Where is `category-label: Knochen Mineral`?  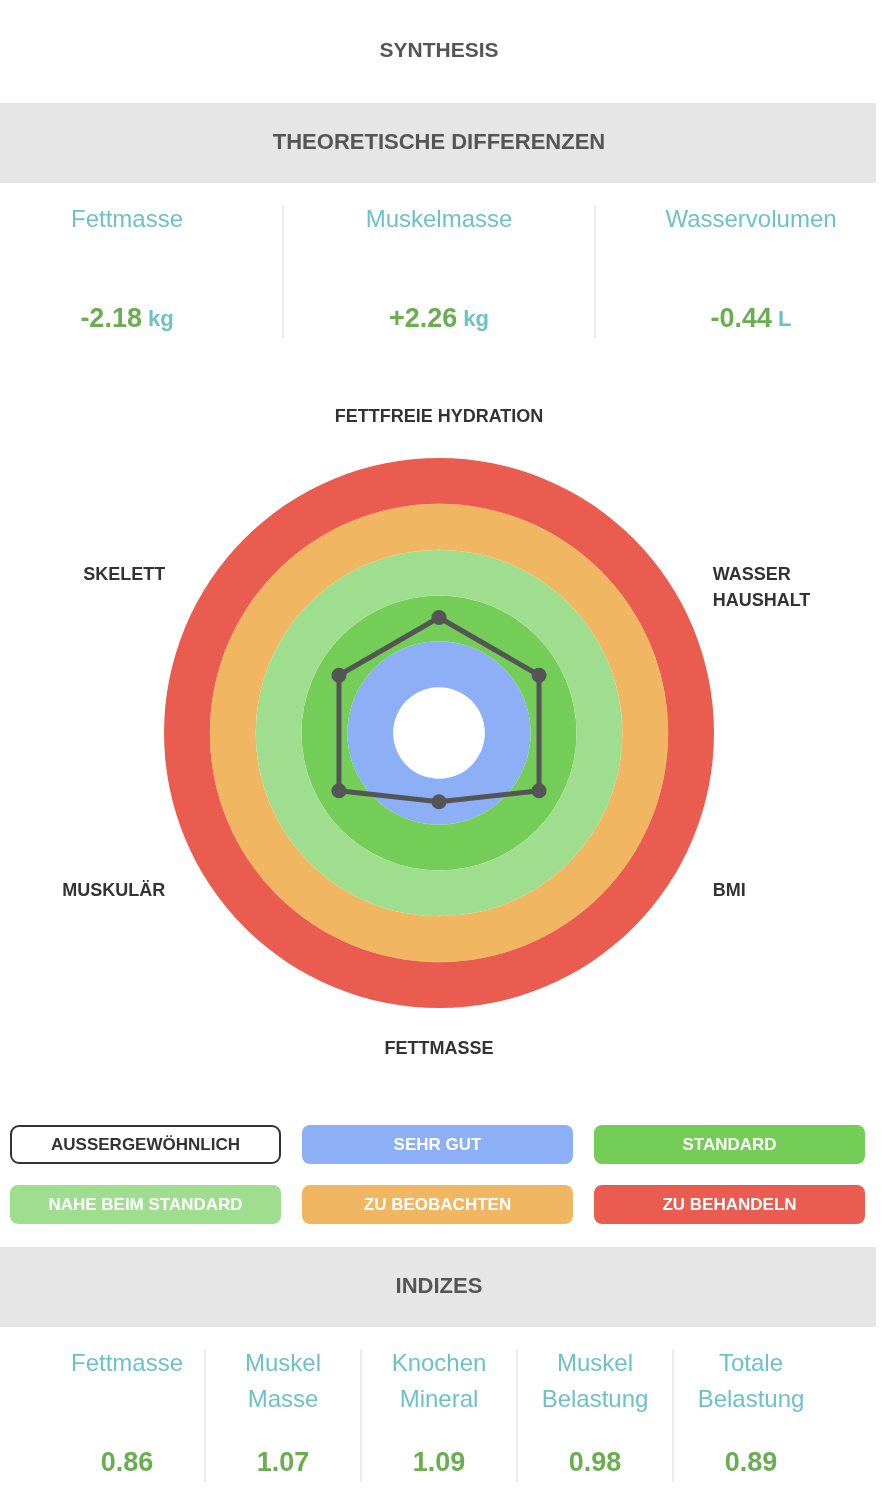
category-label: Knochen Mineral is located at coordinates (439, 1381).